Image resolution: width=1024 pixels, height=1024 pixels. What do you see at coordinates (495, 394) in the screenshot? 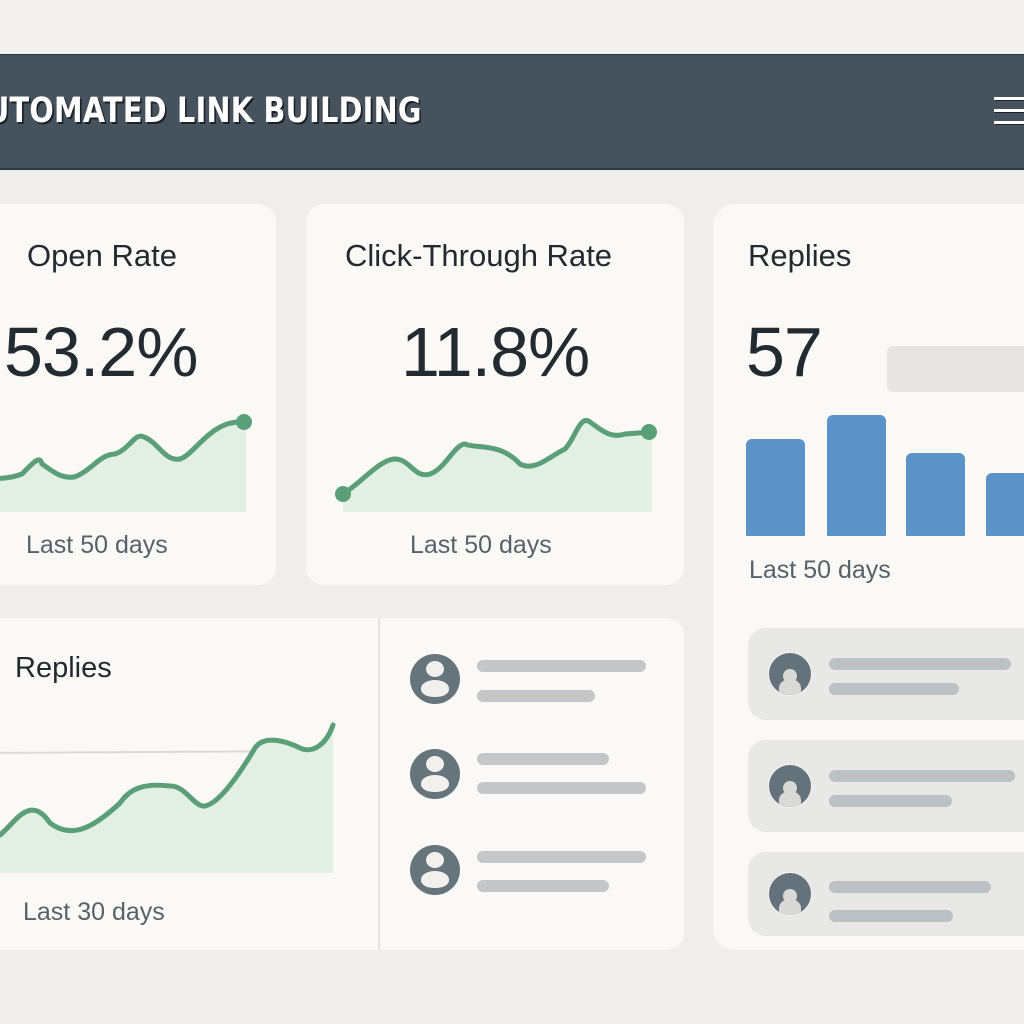
I see `click-through-rate-card: Click-Through Rate 11.8% Last 50 days` at bounding box center [495, 394].